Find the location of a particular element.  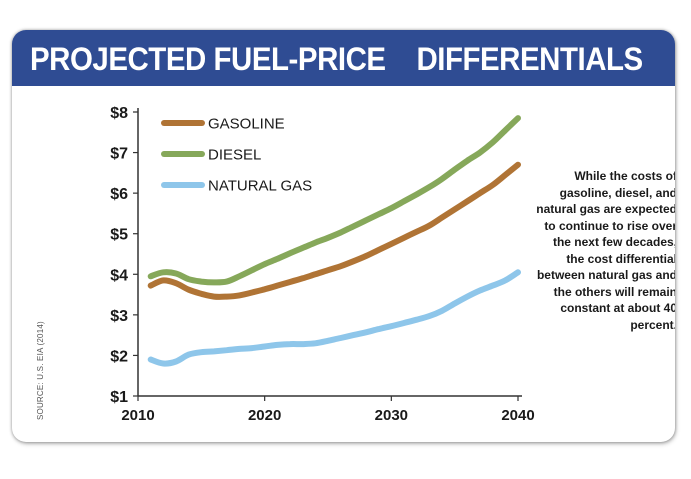

y-tick-label: $8 is located at coordinates (119, 113).